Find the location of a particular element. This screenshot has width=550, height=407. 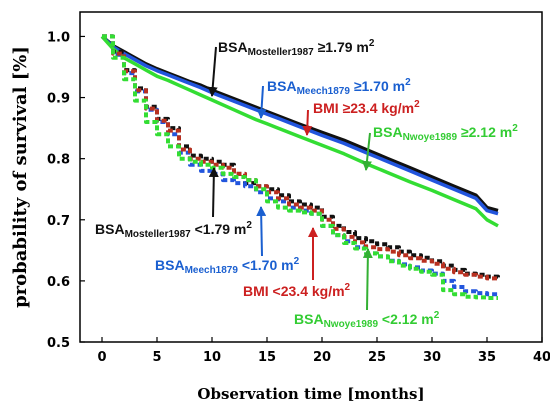

label-bmi-high: BMI ≥23.4 kg/m2 is located at coordinates (366, 107).